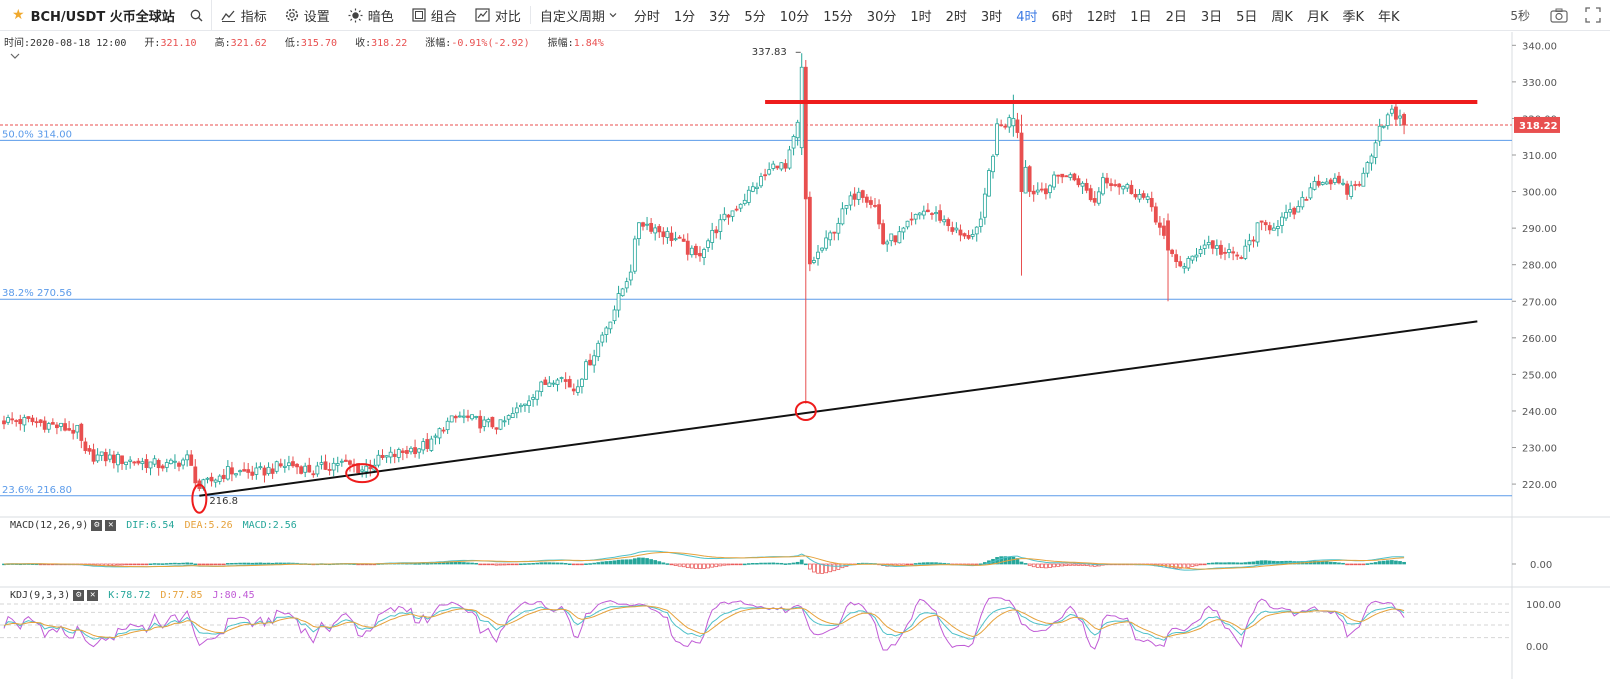 Image resolution: width=1610 pixels, height=679 pixels. I want to click on price-tick-label: 280.00, so click(1539, 266).